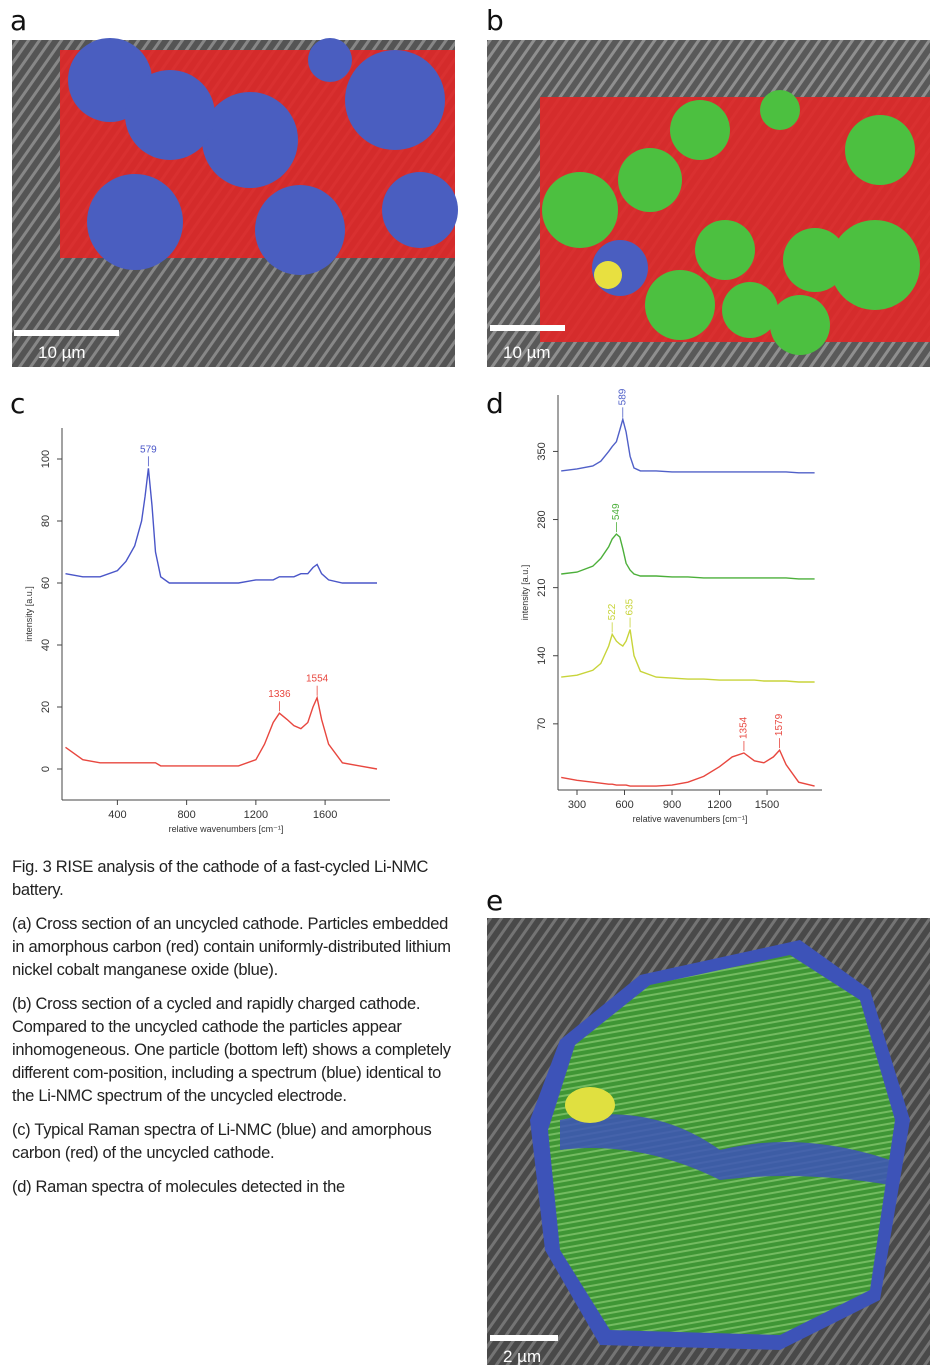  What do you see at coordinates (542, 451) in the screenshot?
I see `y-tick-label: 350` at bounding box center [542, 451].